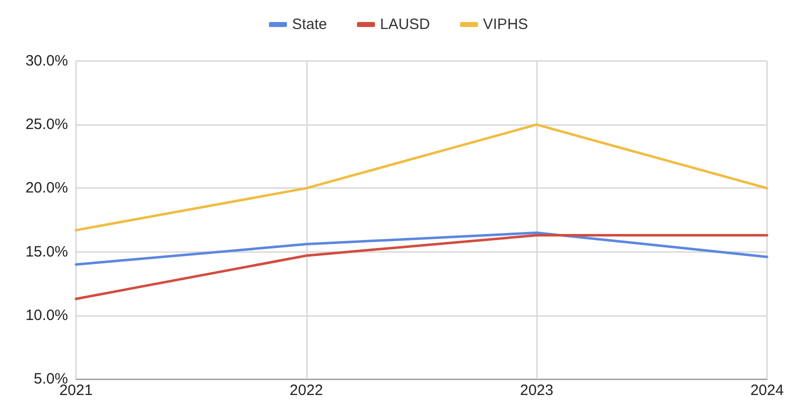 The height and width of the screenshot is (417, 797). What do you see at coordinates (537, 390) in the screenshot?
I see `x-tick-label: 2023` at bounding box center [537, 390].